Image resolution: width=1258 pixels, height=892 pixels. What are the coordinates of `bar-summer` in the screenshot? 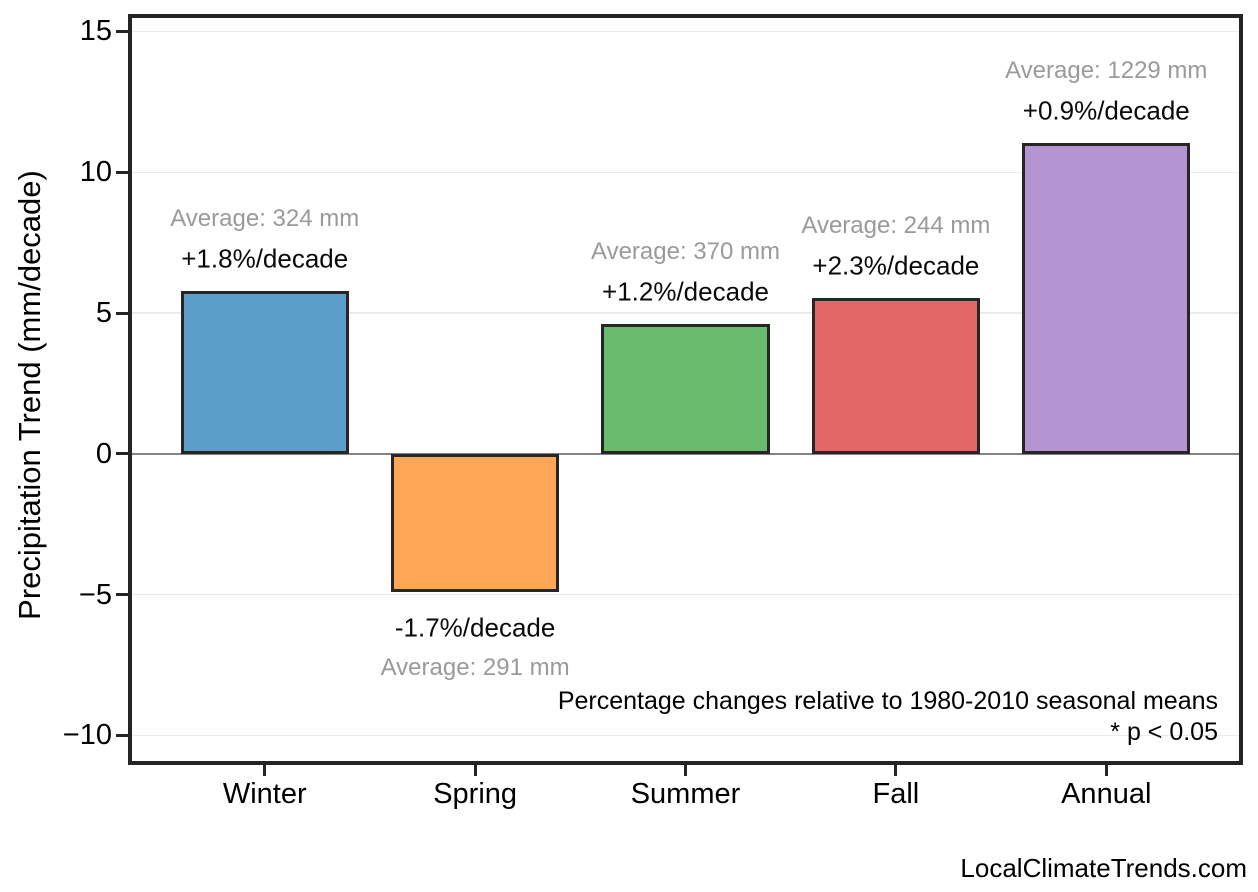 It's located at (685, 389).